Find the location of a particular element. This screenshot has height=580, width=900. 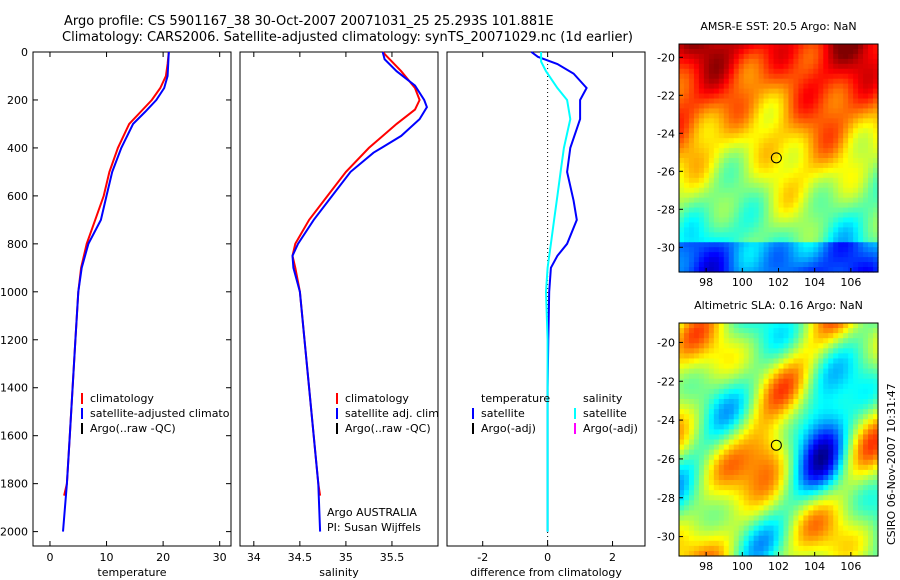

map-raster is located at coordinates (779, 440).